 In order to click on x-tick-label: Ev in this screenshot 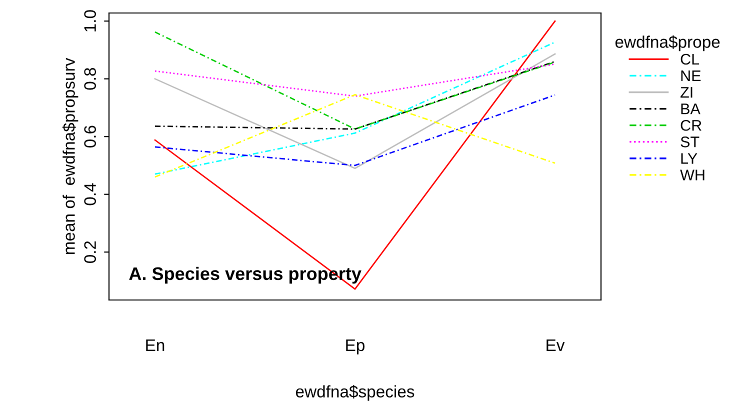, I will do `click(555, 345)`.